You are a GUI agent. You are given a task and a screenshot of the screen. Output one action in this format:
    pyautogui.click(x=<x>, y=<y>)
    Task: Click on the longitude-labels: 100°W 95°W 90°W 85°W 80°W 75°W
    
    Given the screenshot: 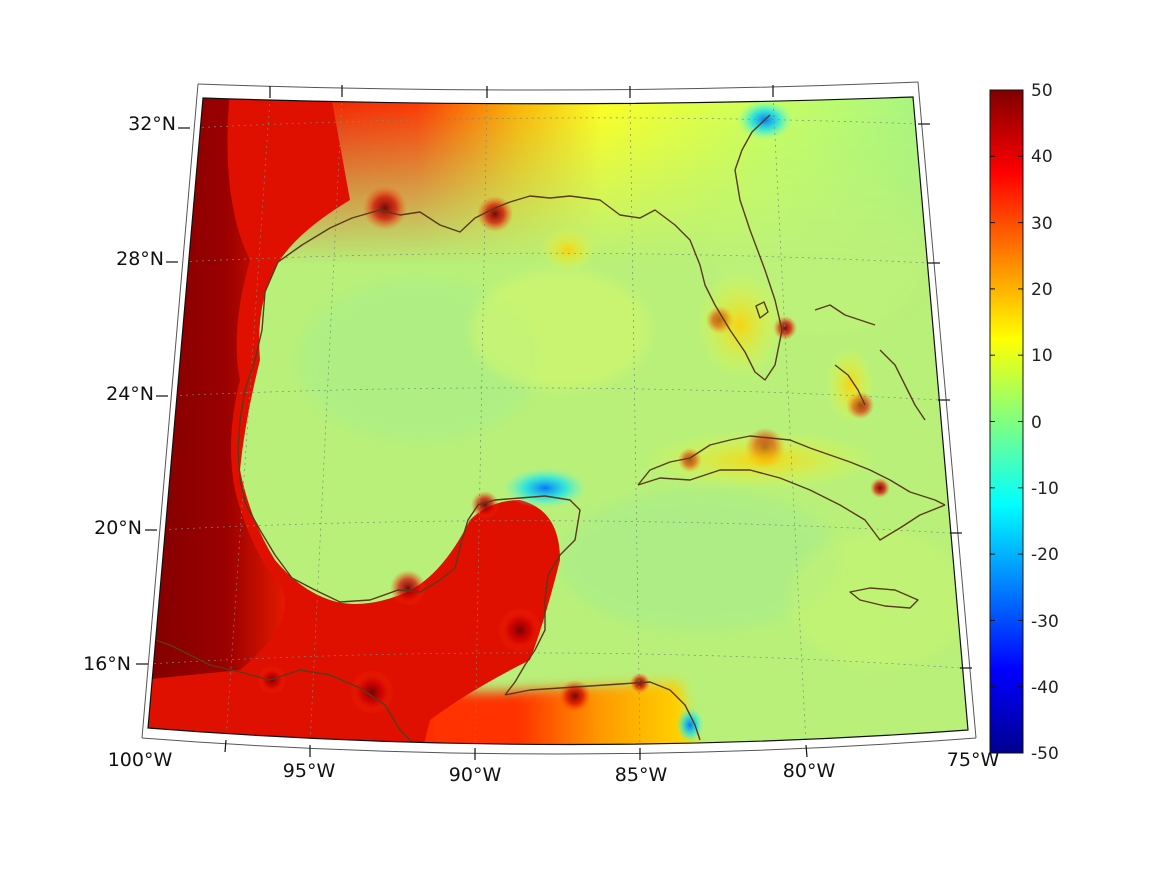 What is the action you would take?
    pyautogui.click(x=554, y=767)
    